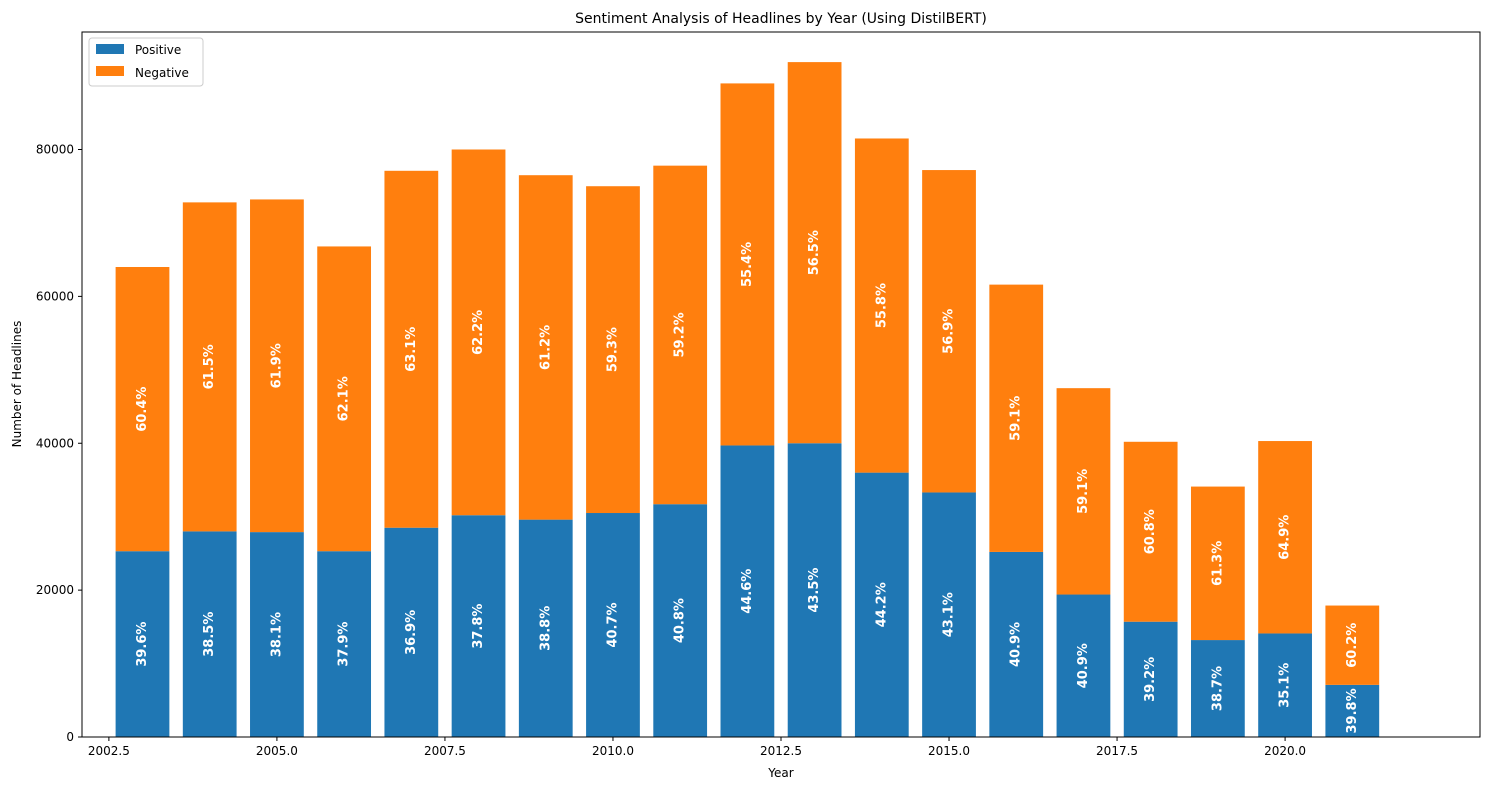  I want to click on y-tick-label: 60000, so click(55, 296).